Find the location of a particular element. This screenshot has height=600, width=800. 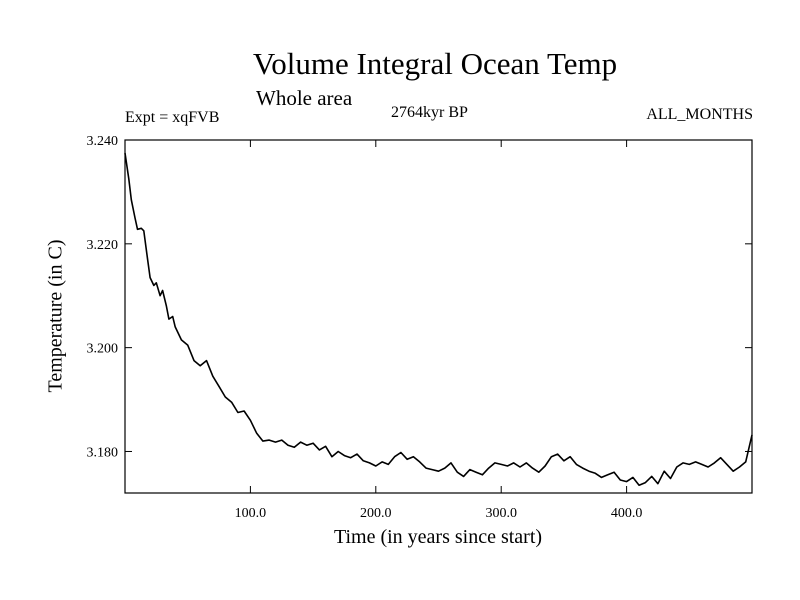

y-tick-label: 3.200 is located at coordinates (103, 349).